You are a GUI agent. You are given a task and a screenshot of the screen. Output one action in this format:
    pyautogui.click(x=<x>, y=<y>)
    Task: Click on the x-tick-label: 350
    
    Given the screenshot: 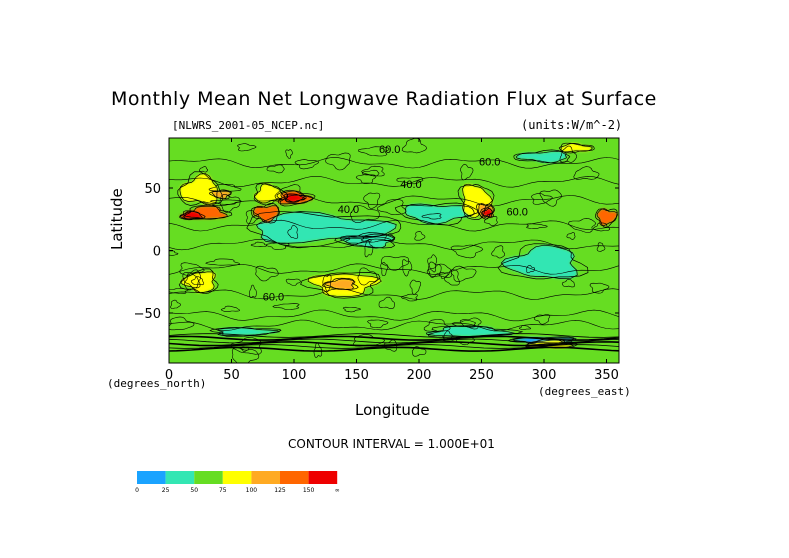 What is the action you would take?
    pyautogui.click(x=606, y=375)
    